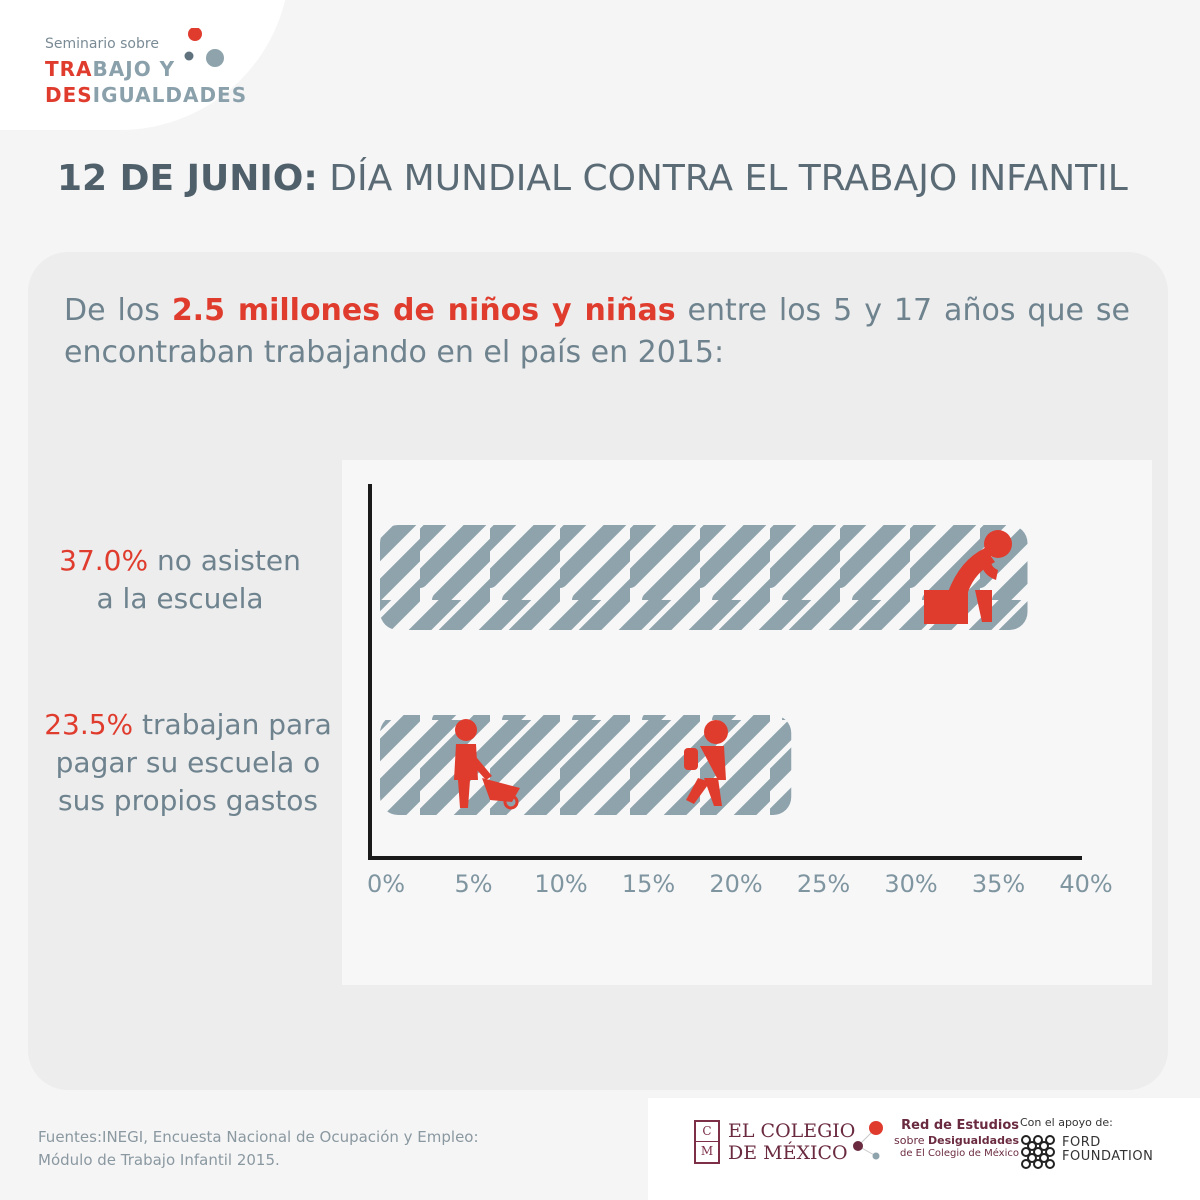  I want to click on x-tick-label: 40%, so click(1085, 884).